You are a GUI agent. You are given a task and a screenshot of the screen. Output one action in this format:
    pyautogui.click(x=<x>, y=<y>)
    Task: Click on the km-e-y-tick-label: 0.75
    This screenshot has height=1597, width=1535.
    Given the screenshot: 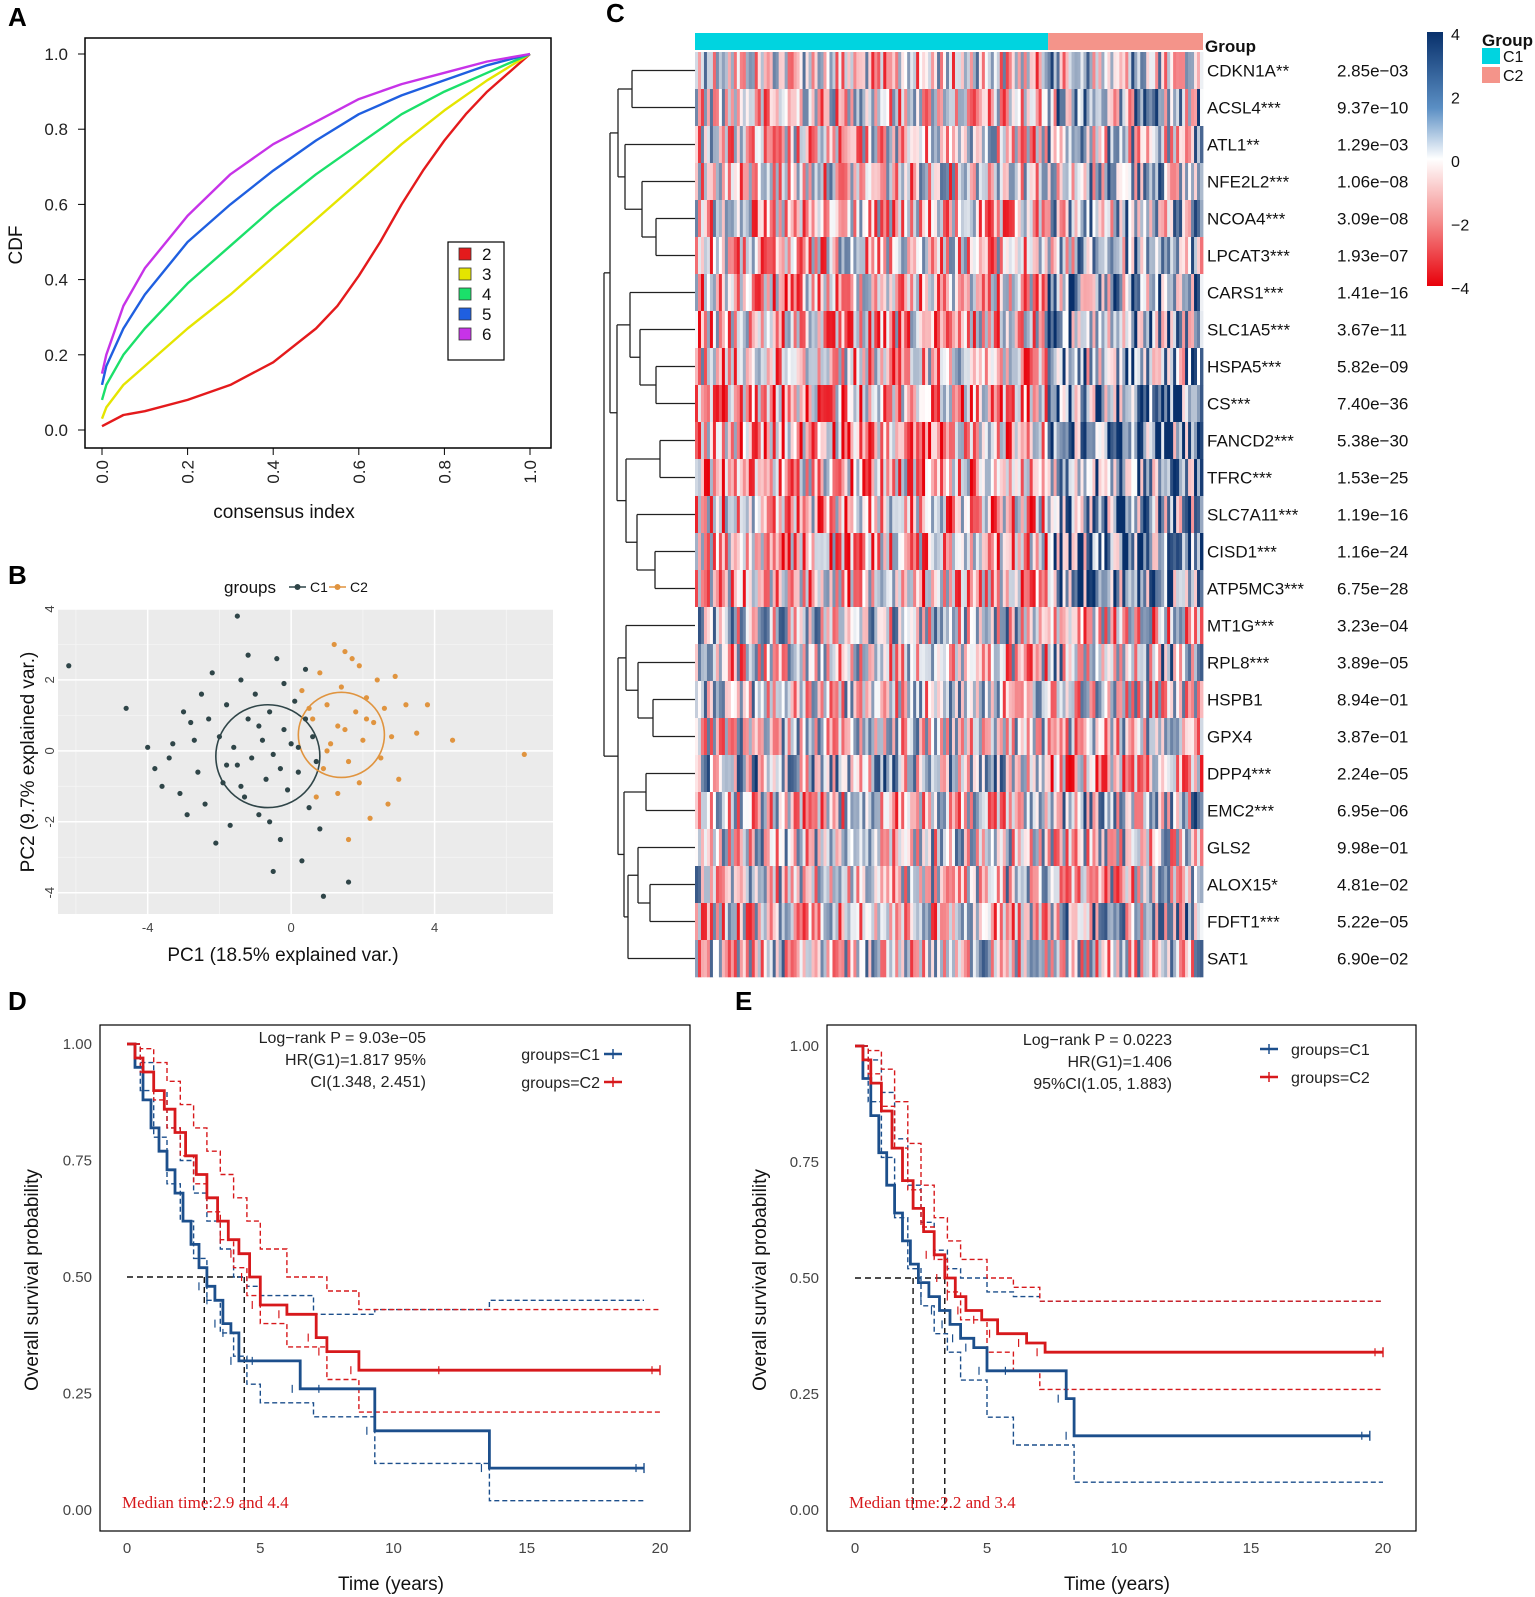 What is the action you would take?
    pyautogui.click(x=804, y=1162)
    